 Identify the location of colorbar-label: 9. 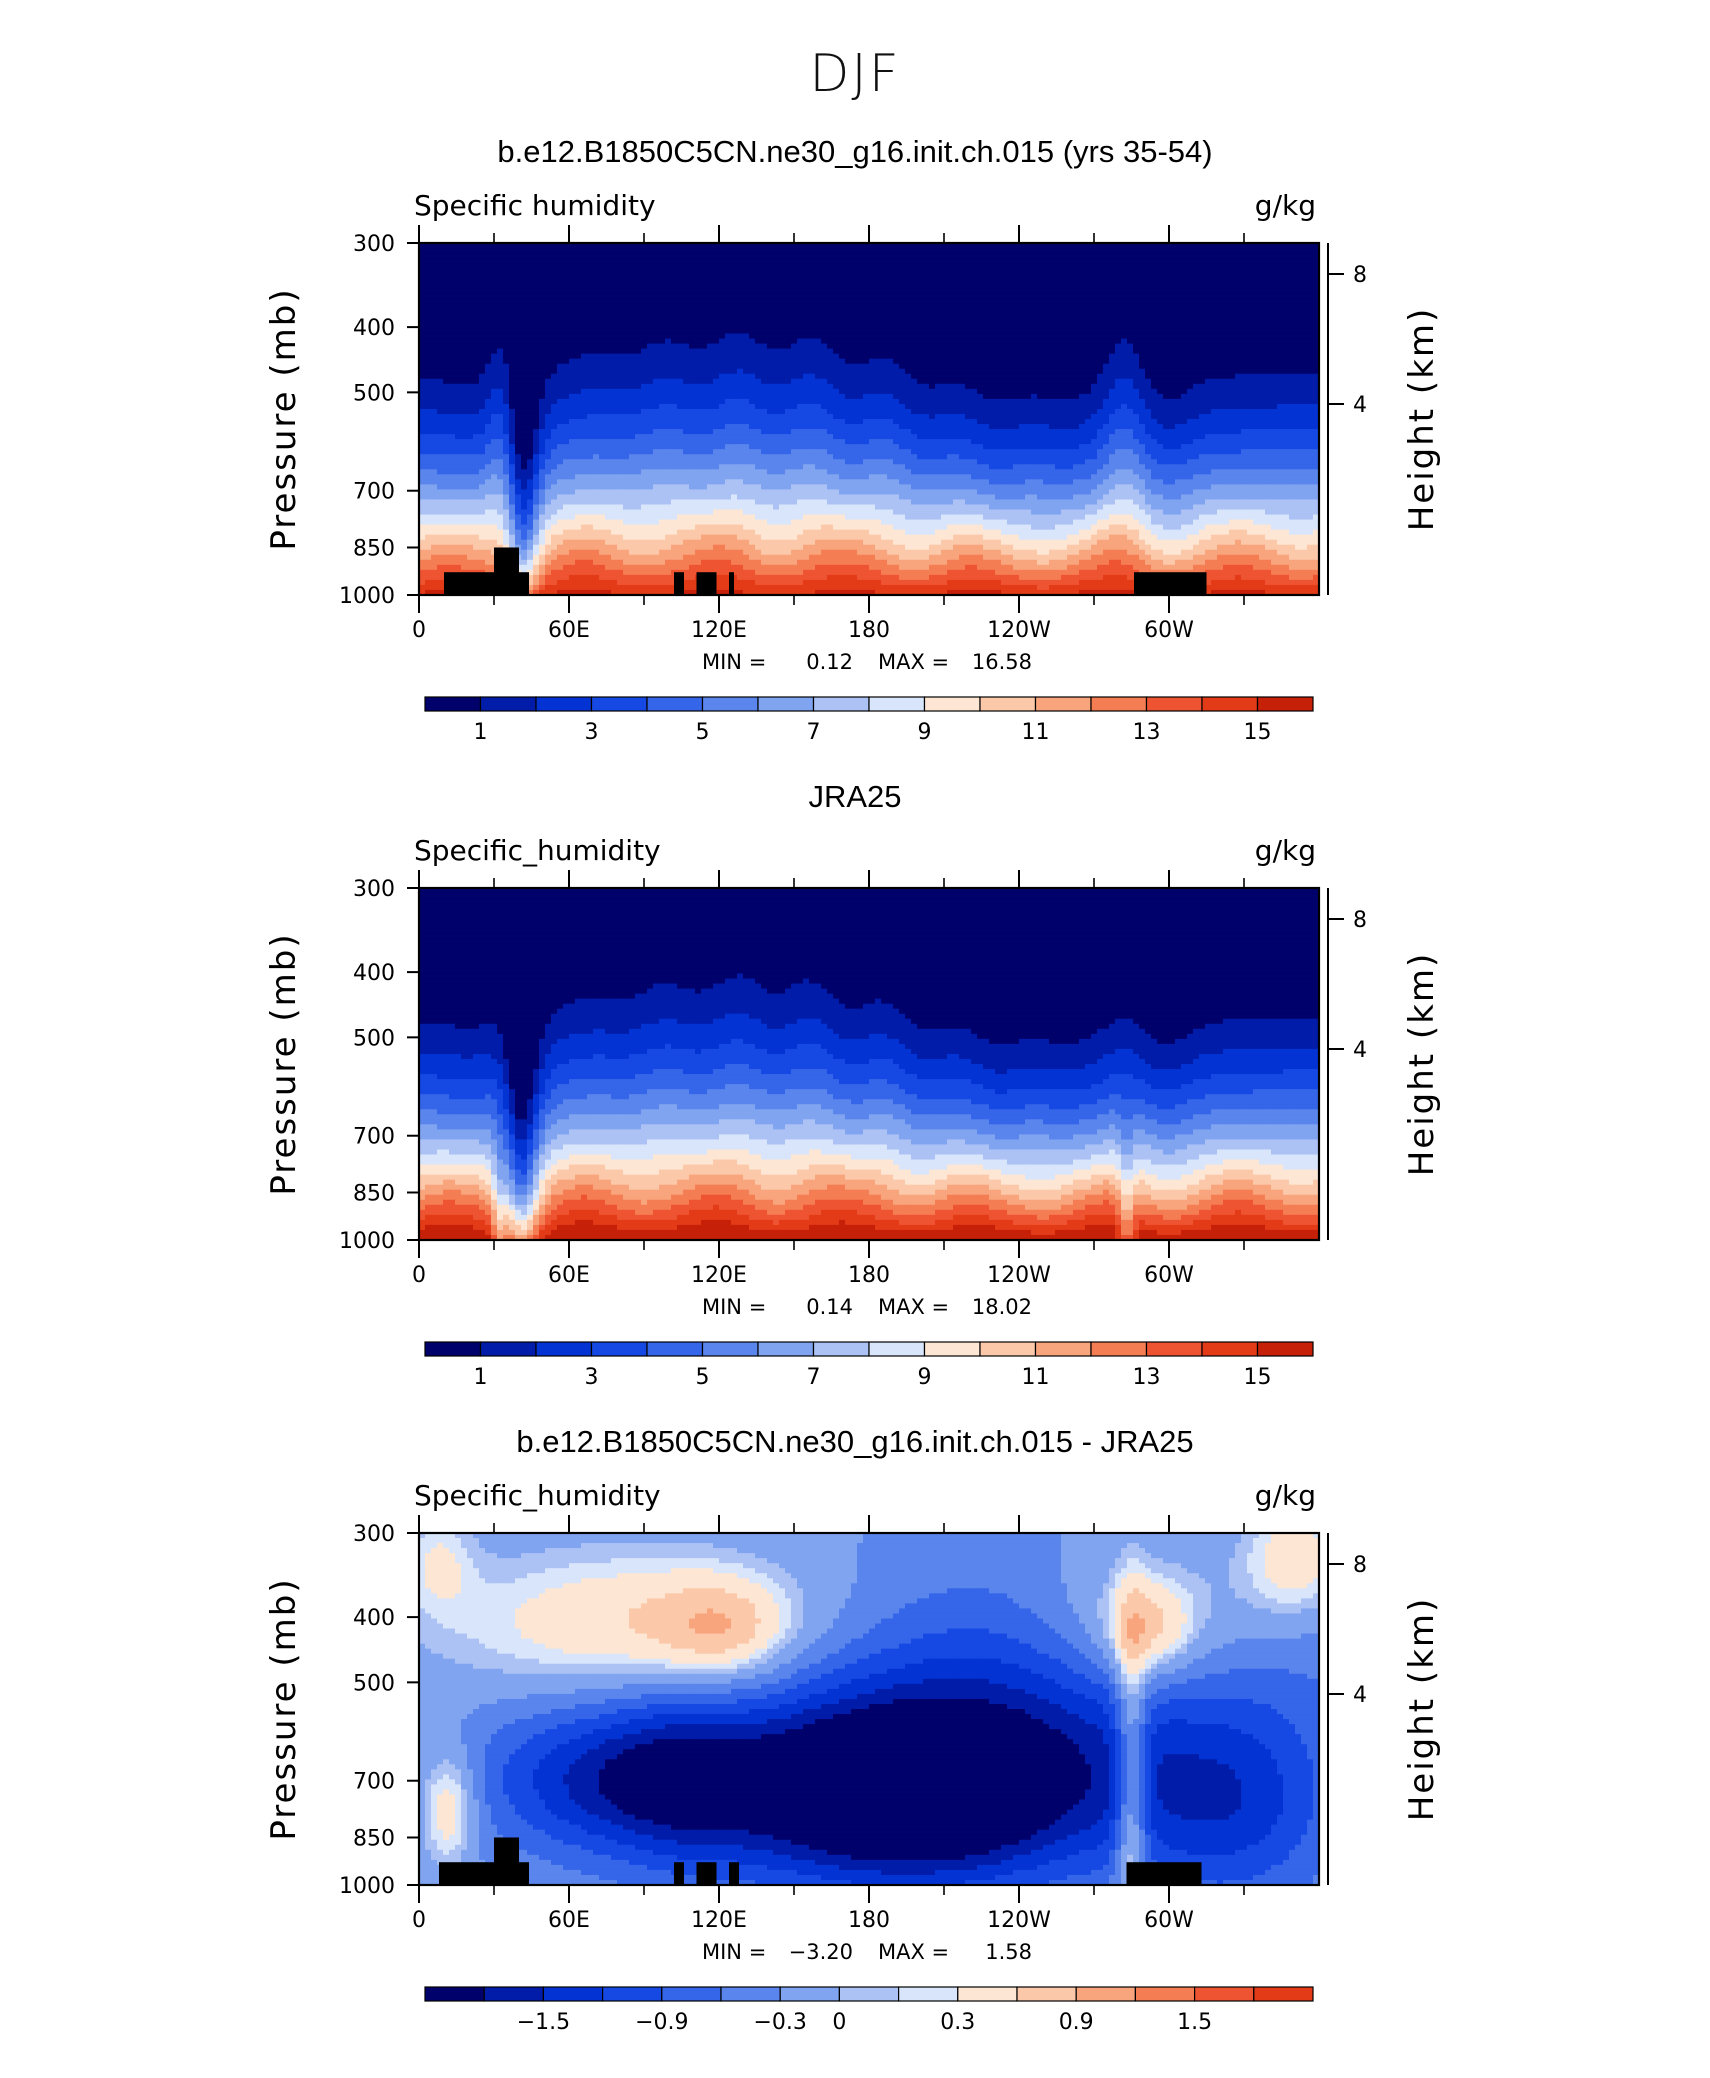
(925, 732).